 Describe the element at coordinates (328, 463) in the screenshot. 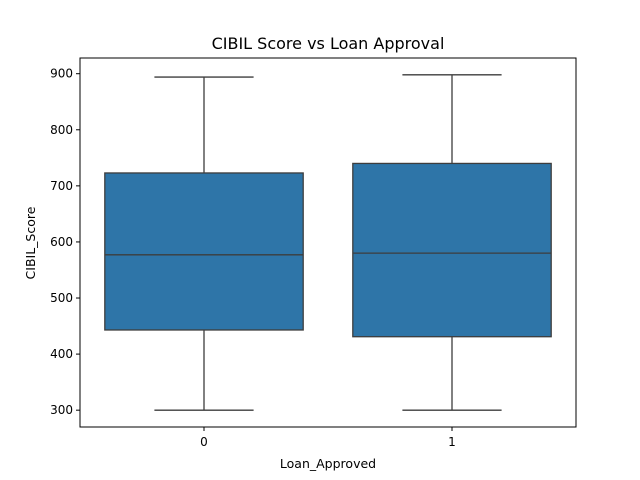

I see `x-axis-label: Loan_Approved` at that location.